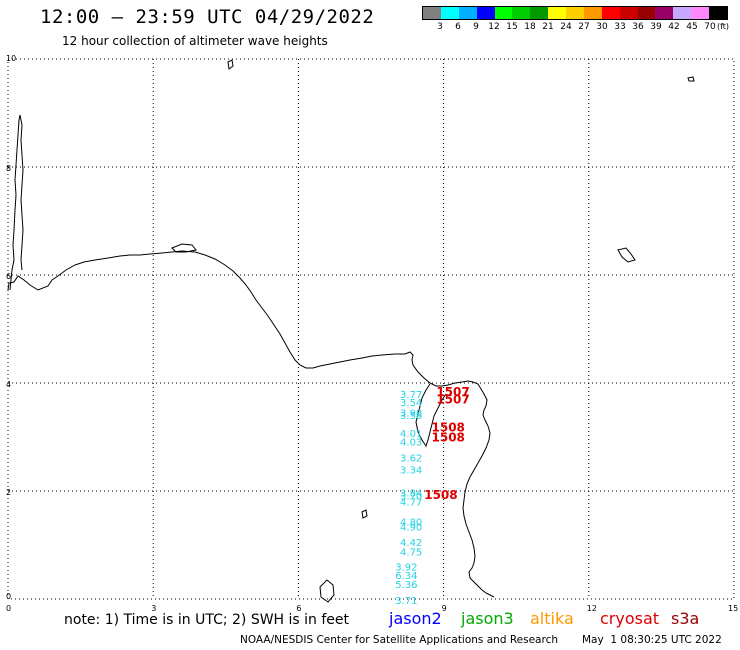 This screenshot has width=740, height=650. Describe the element at coordinates (153, 608) in the screenshot. I see `x-axis-label: 3` at that location.